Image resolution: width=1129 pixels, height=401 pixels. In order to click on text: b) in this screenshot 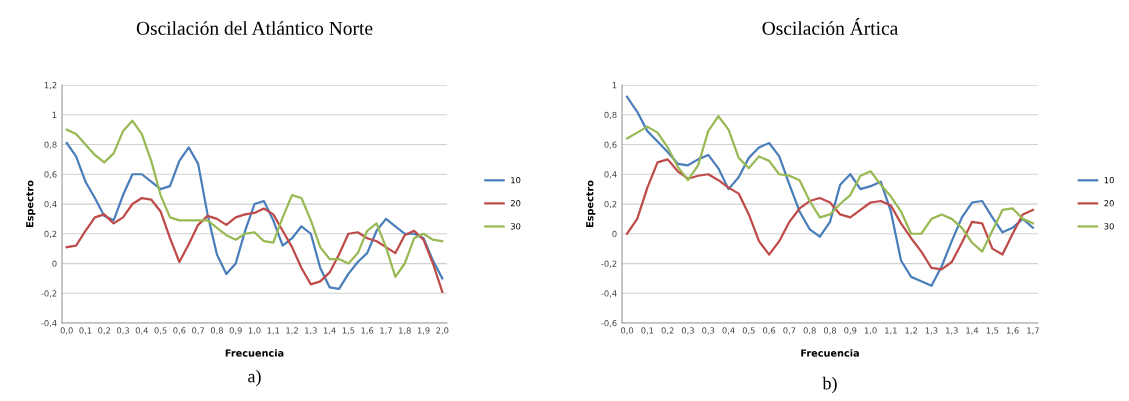, I will do `click(829, 385)`.